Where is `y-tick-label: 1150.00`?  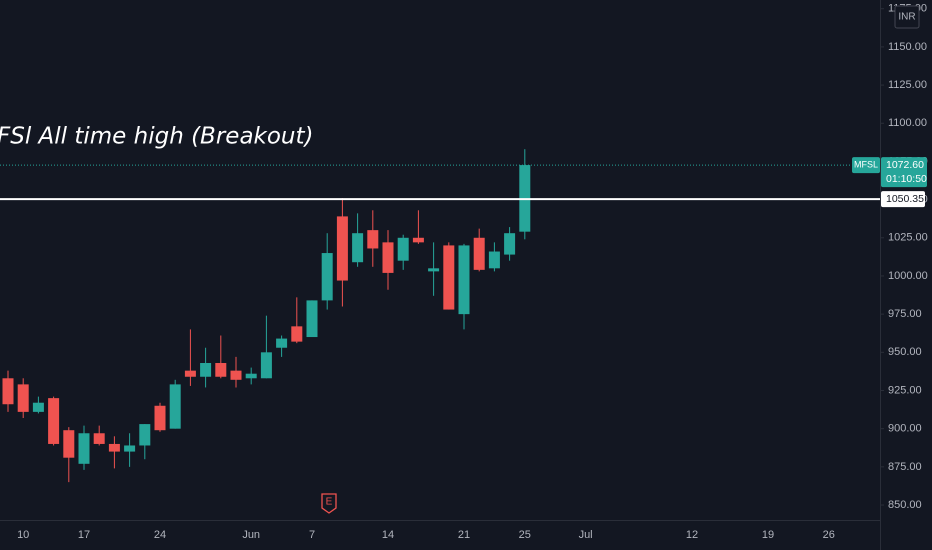
y-tick-label: 1150.00 is located at coordinates (907, 47).